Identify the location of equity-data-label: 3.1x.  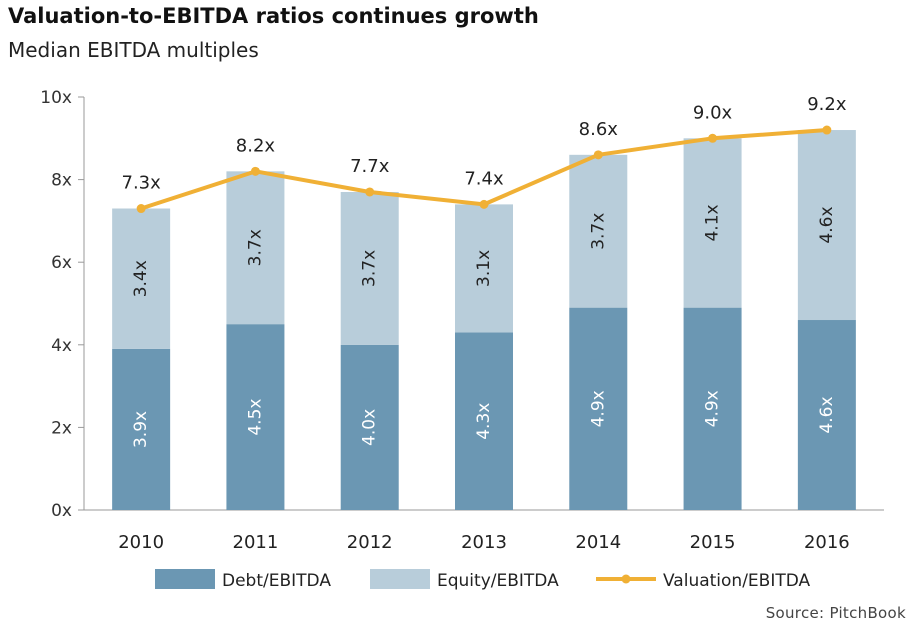
(484, 268).